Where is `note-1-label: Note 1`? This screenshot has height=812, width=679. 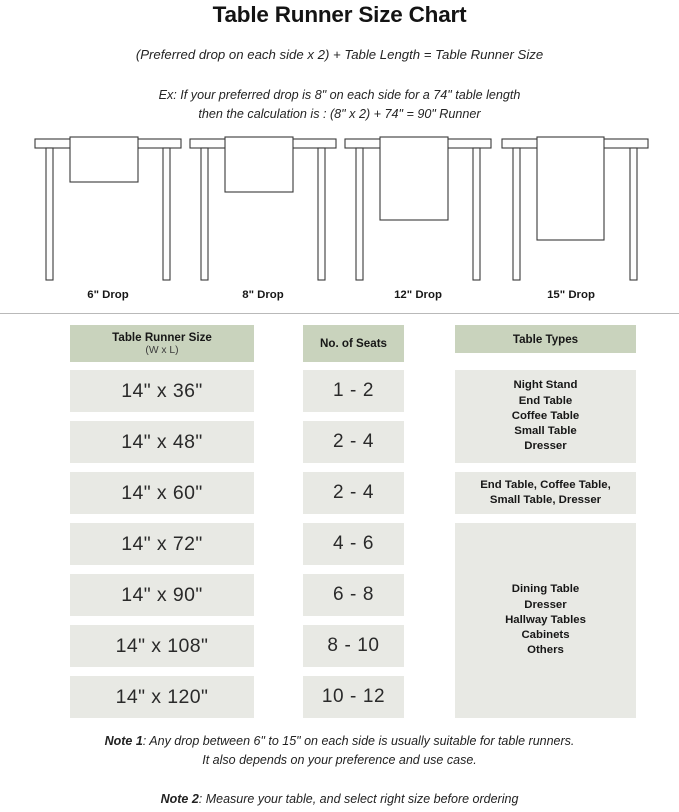
note-1-label: Note 1 is located at coordinates (123, 741).